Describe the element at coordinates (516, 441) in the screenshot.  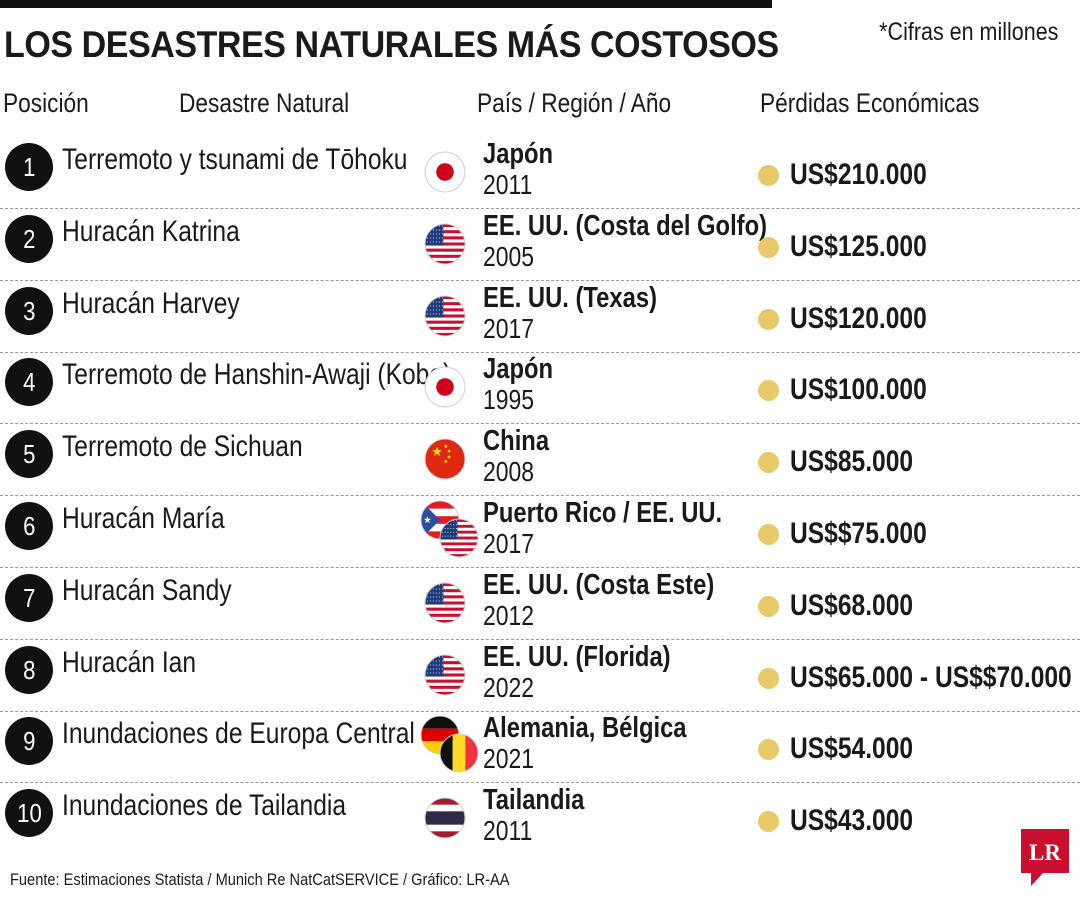
I see `country-label: China` at that location.